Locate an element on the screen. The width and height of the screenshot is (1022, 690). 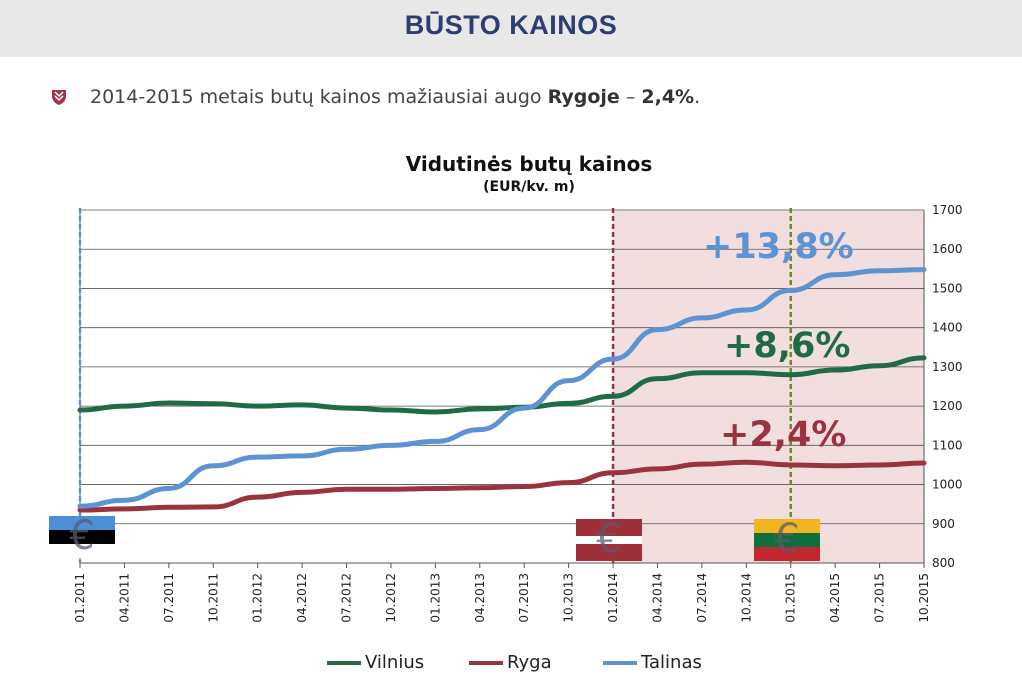
legend-label: Ryga is located at coordinates (529, 662).